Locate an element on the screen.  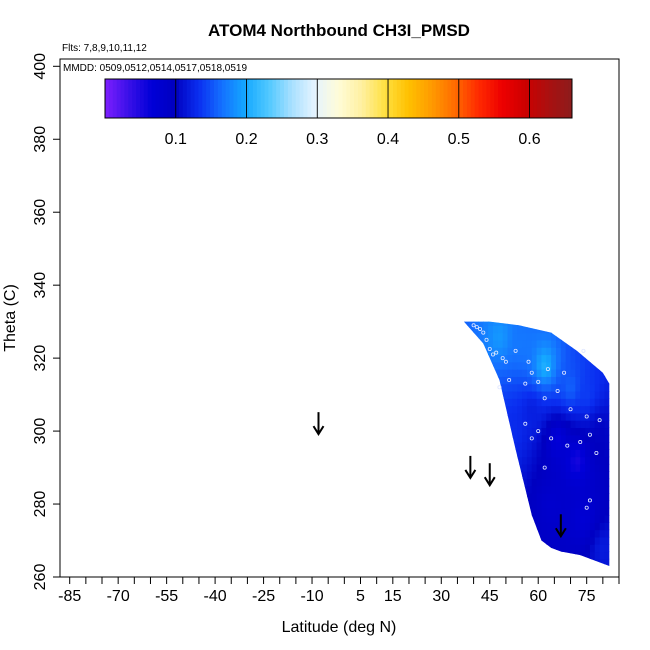
y-tick-label: 400 is located at coordinates (40, 66).